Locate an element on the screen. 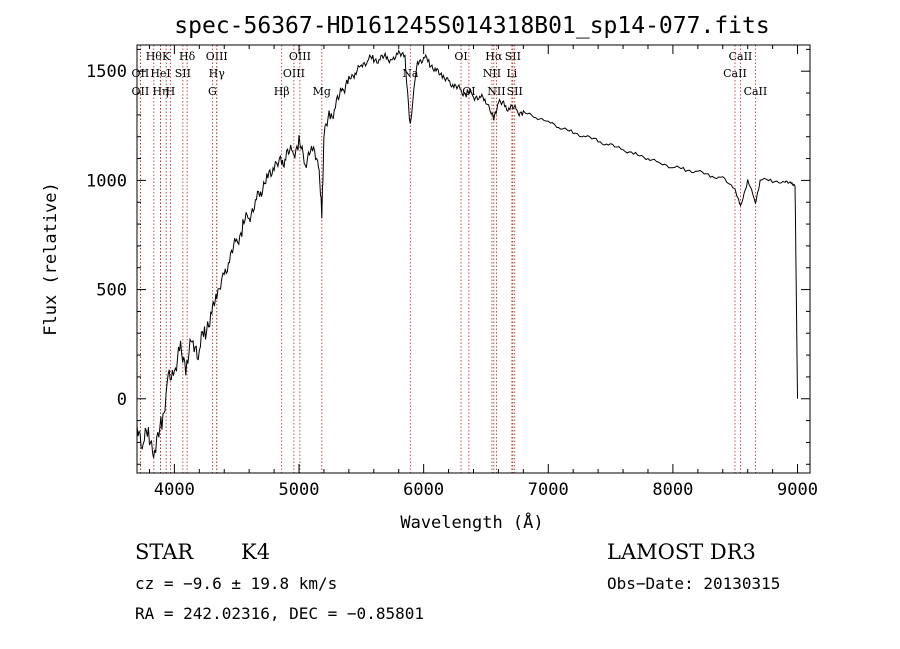 The width and height of the screenshot is (900, 649). y-tick-label: 500 is located at coordinates (111, 291).